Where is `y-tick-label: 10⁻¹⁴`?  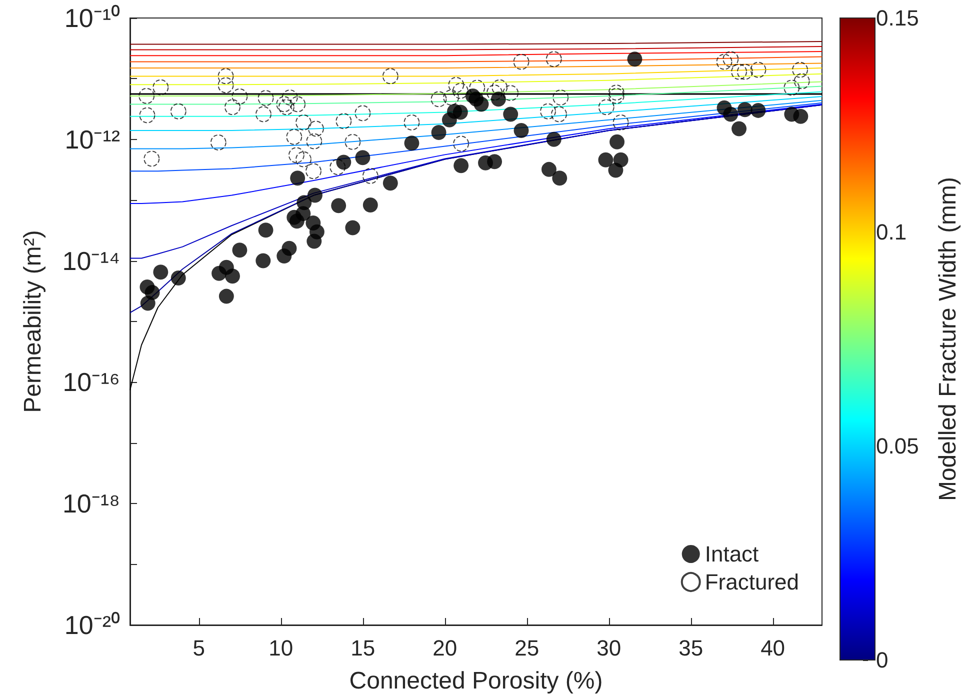 y-tick-label: 10⁻¹⁴ is located at coordinates (91, 261).